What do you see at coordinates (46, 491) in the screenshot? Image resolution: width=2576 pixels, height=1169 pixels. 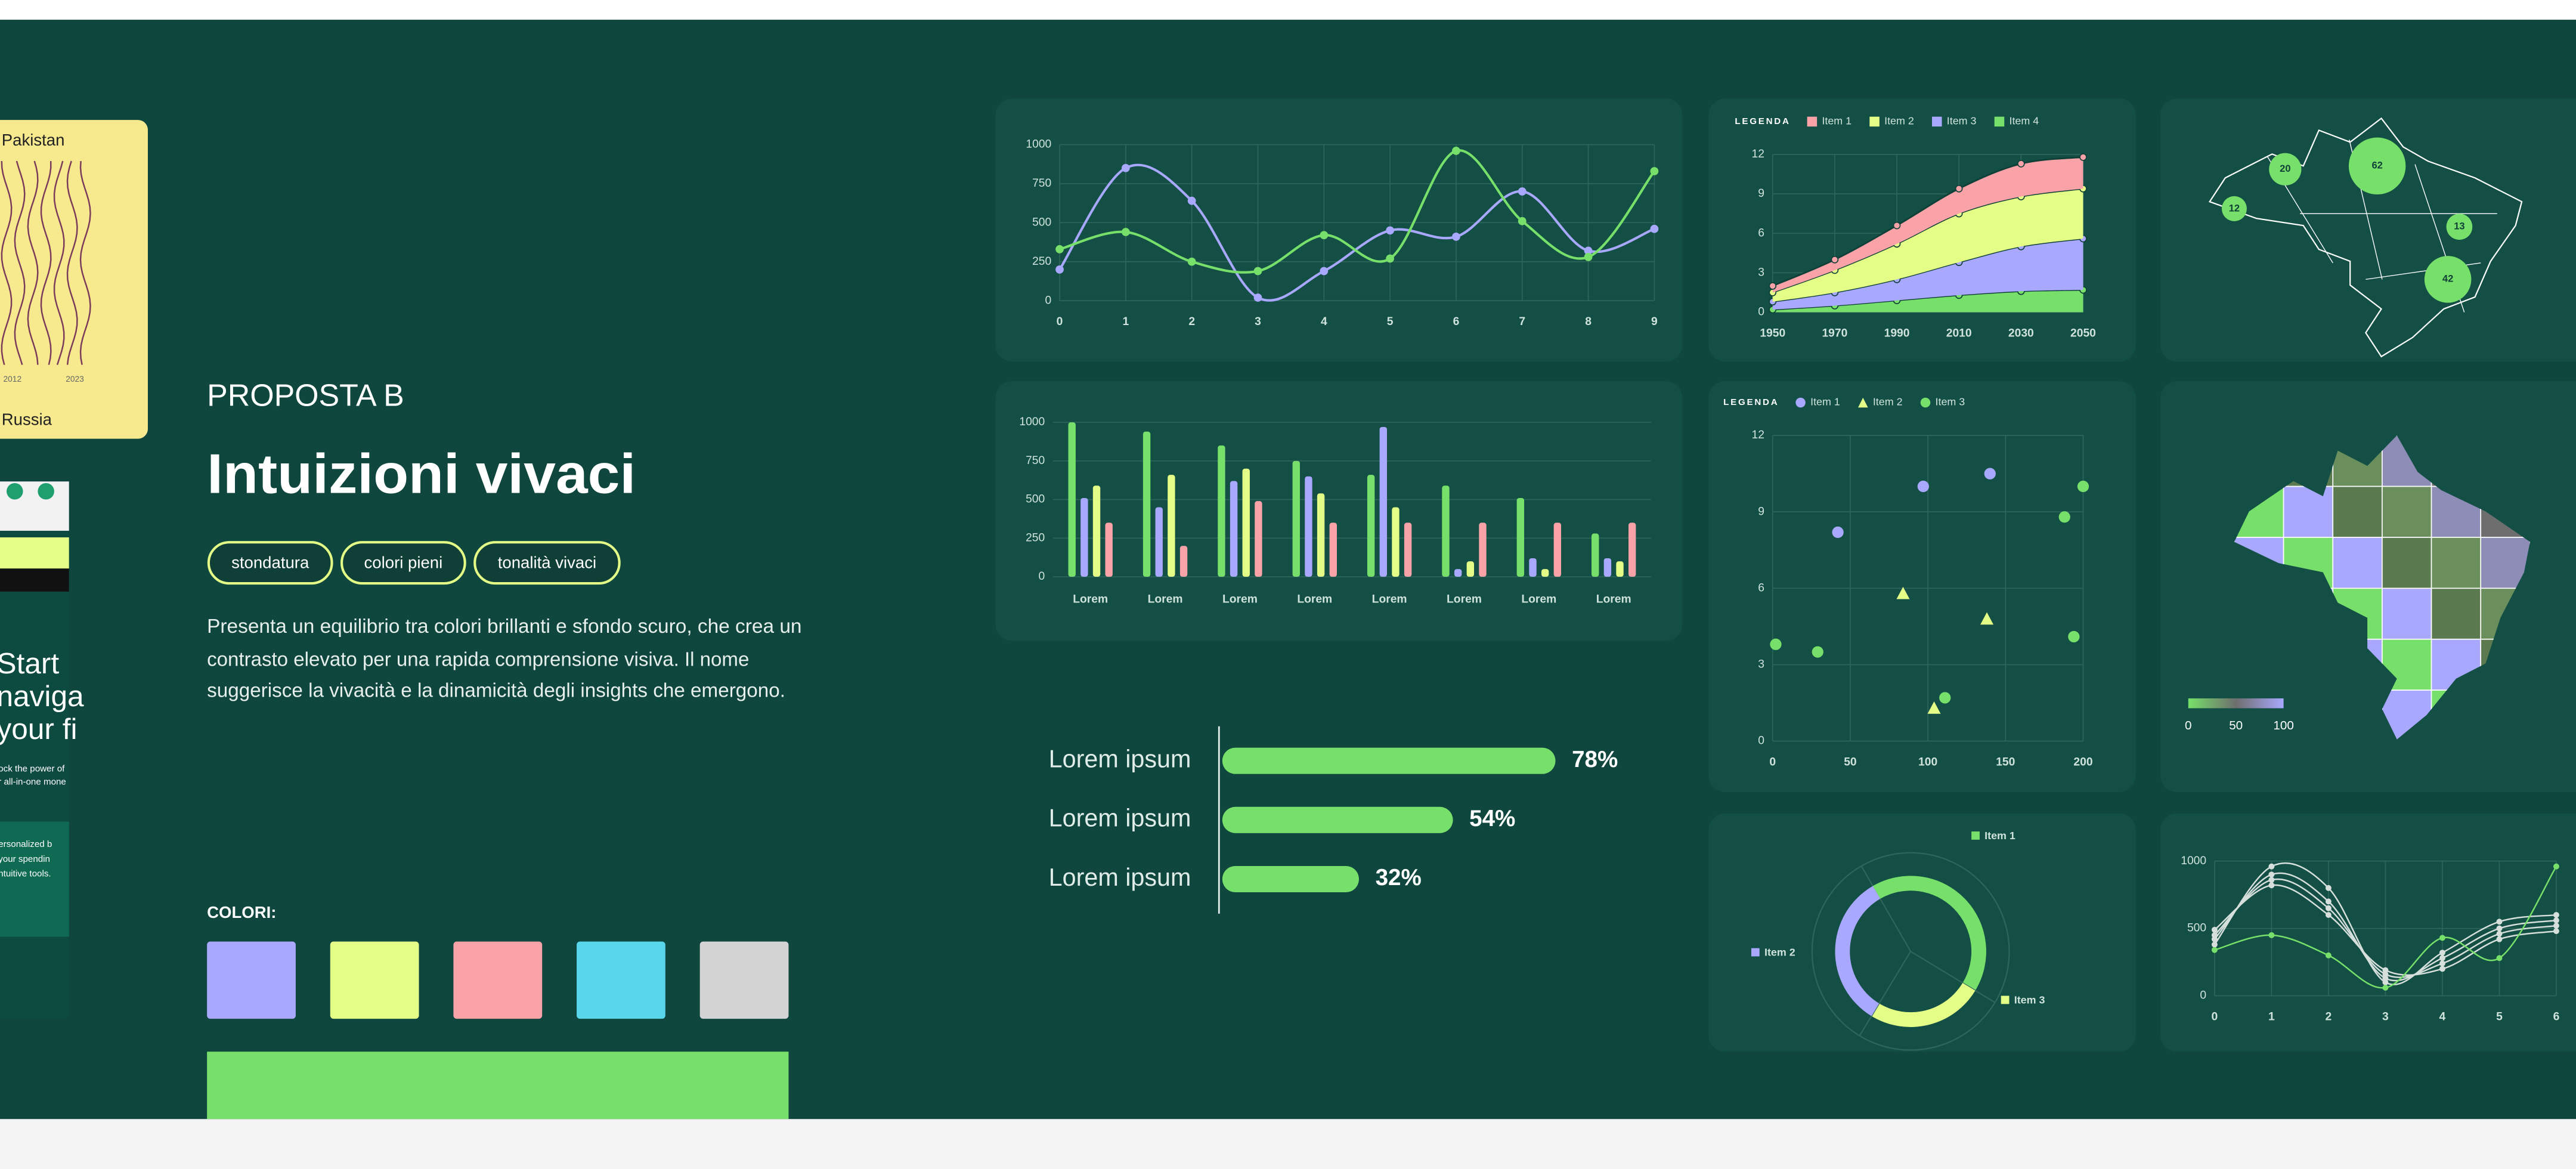 I see `phone-icon` at bounding box center [46, 491].